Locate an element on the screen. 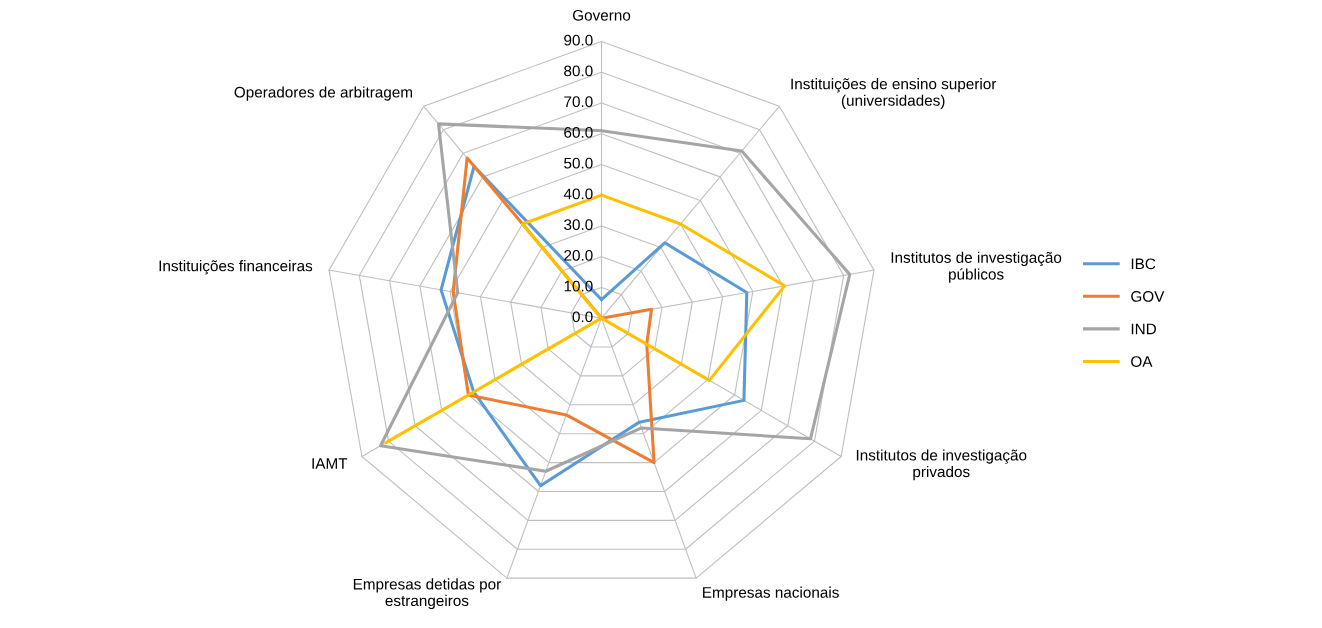 The image size is (1322, 628). legend-label: GOV is located at coordinates (1148, 296).